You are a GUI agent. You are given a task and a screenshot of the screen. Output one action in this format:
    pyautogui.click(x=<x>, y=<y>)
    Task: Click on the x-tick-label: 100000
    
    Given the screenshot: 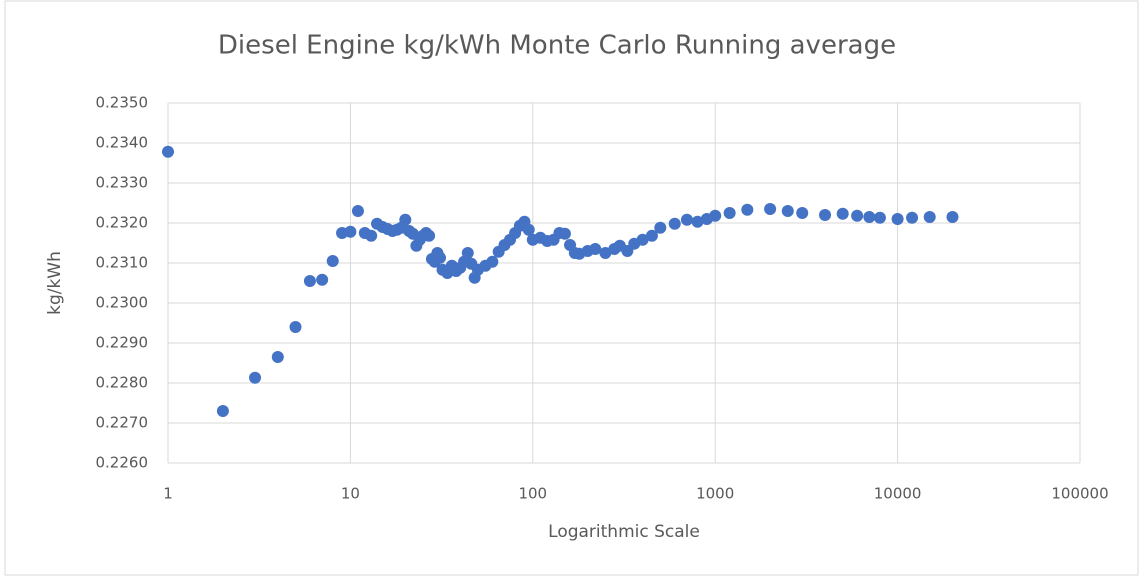 What is the action you would take?
    pyautogui.click(x=1079, y=494)
    